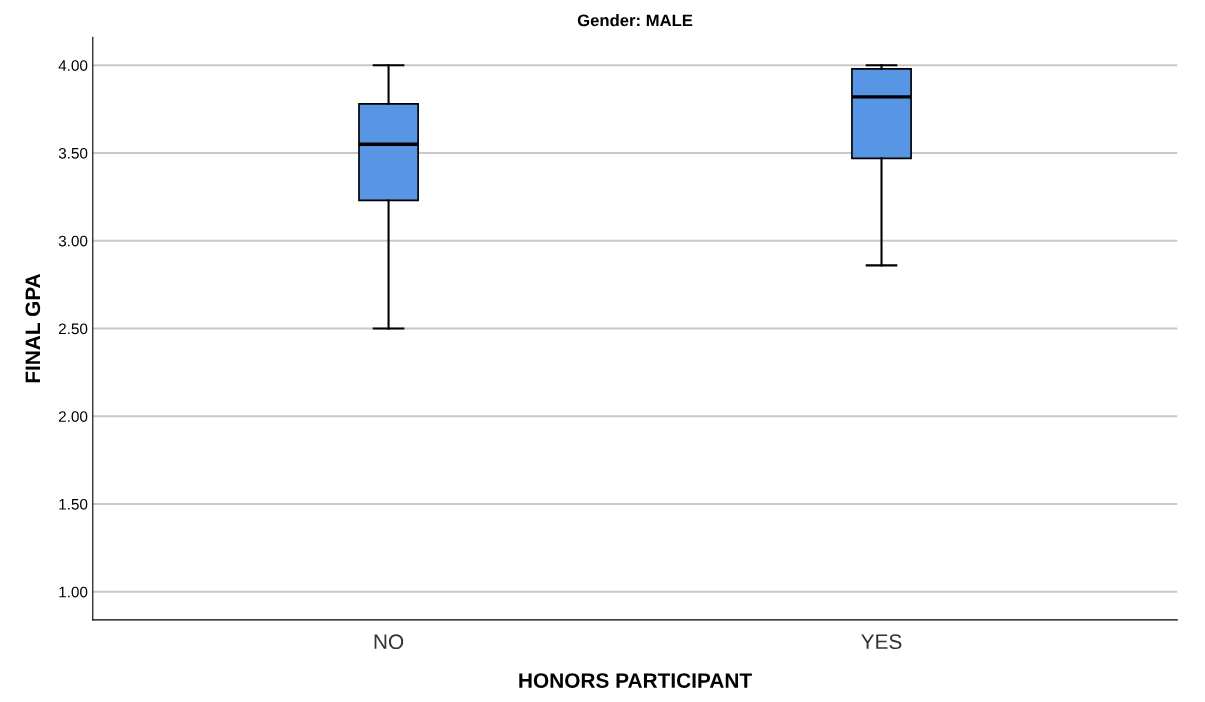 The width and height of the screenshot is (1205, 702). Describe the element at coordinates (73, 416) in the screenshot. I see `y-tick-label: 2.00` at that location.